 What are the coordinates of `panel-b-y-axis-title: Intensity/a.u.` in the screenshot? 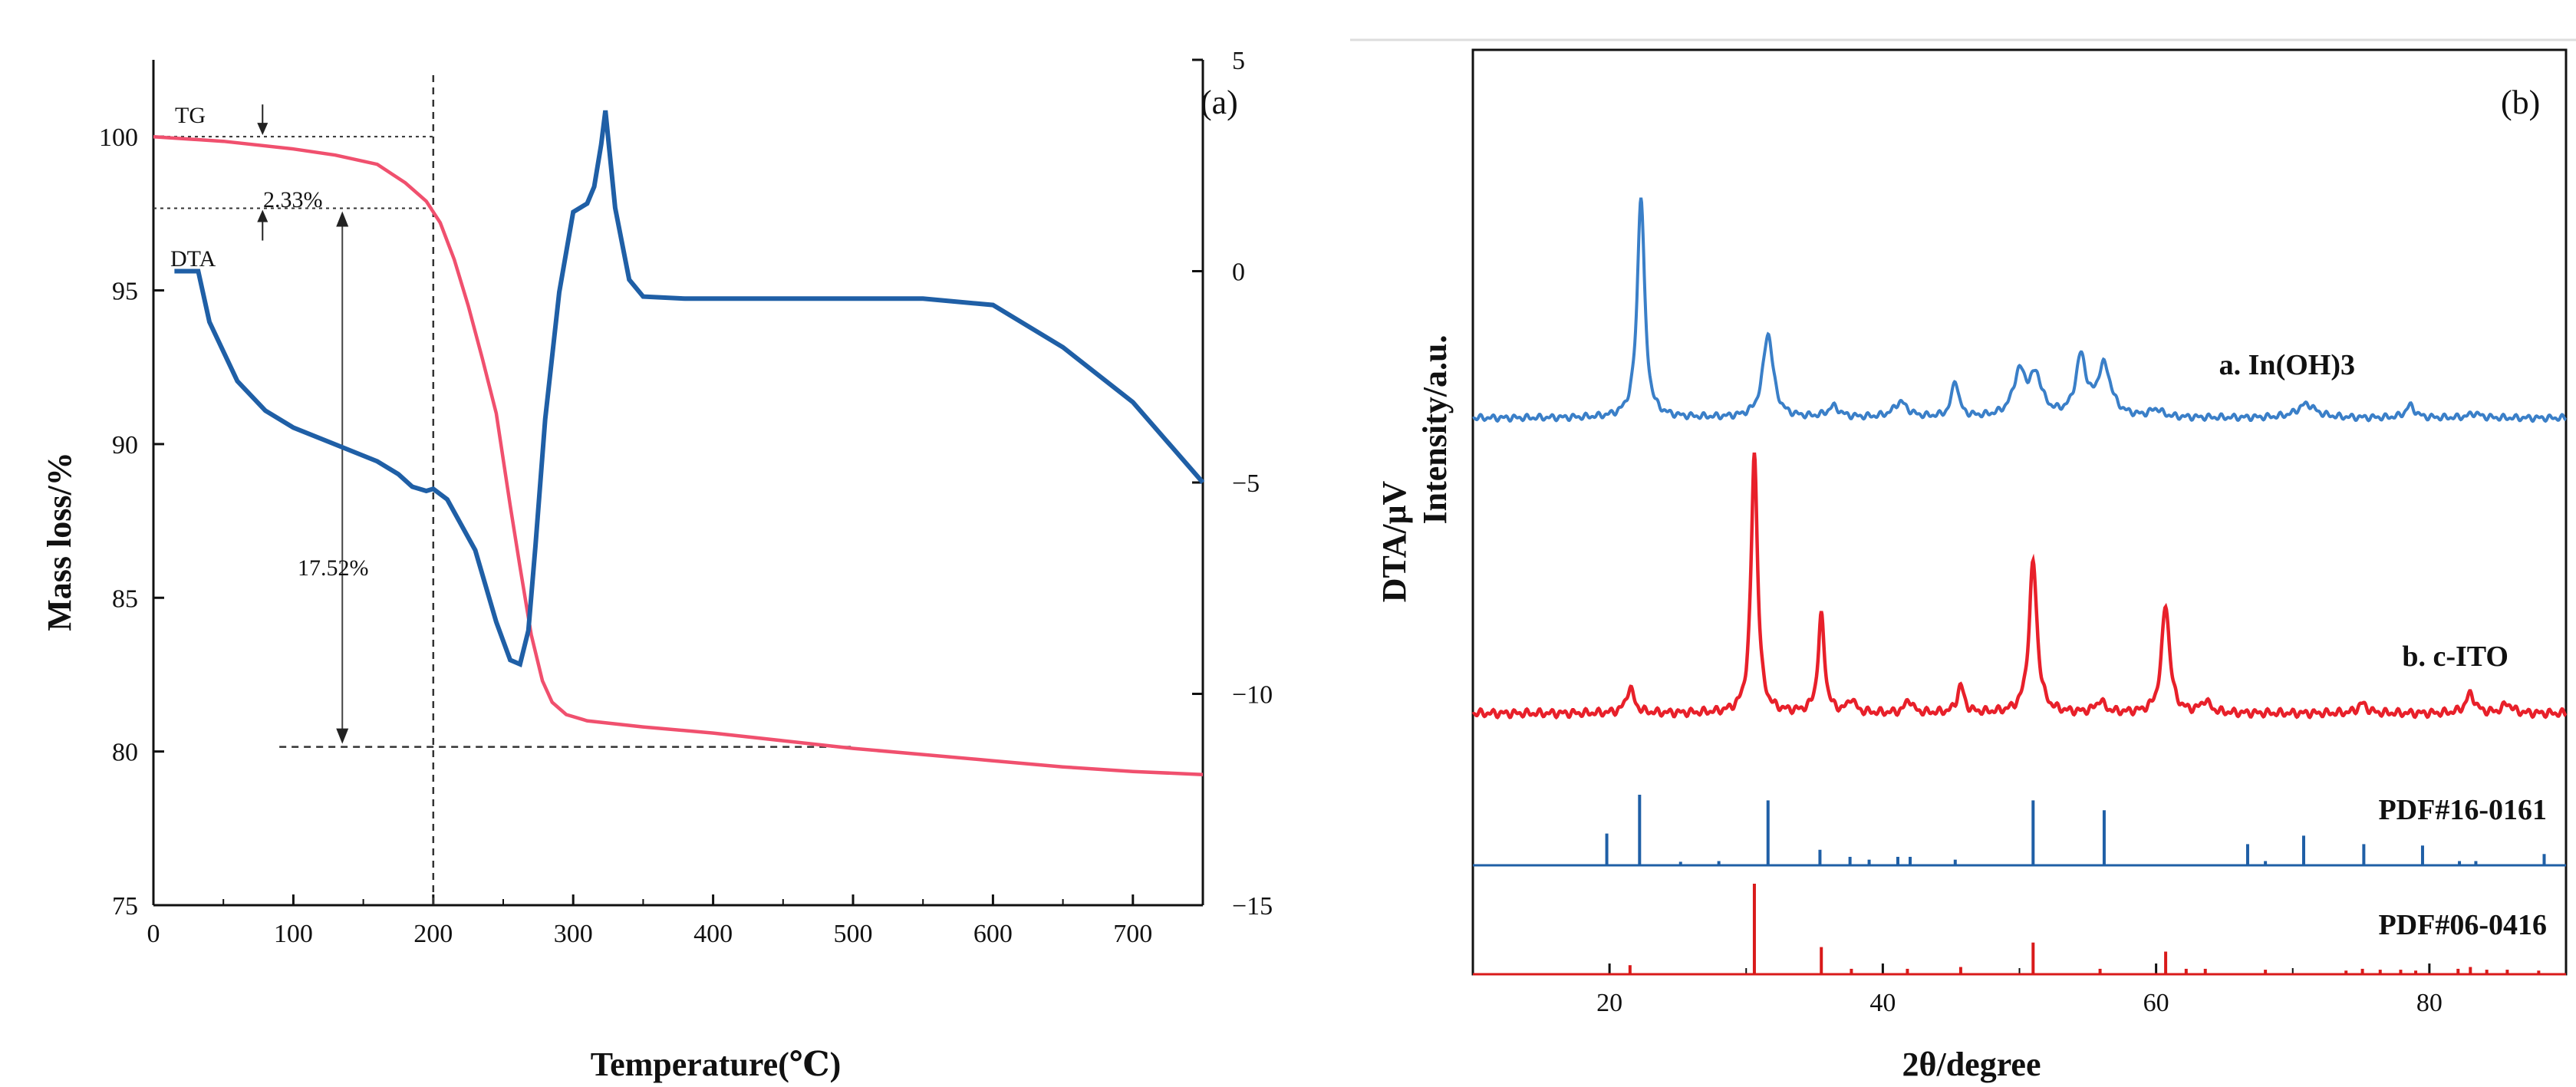 It's located at (1435, 430).